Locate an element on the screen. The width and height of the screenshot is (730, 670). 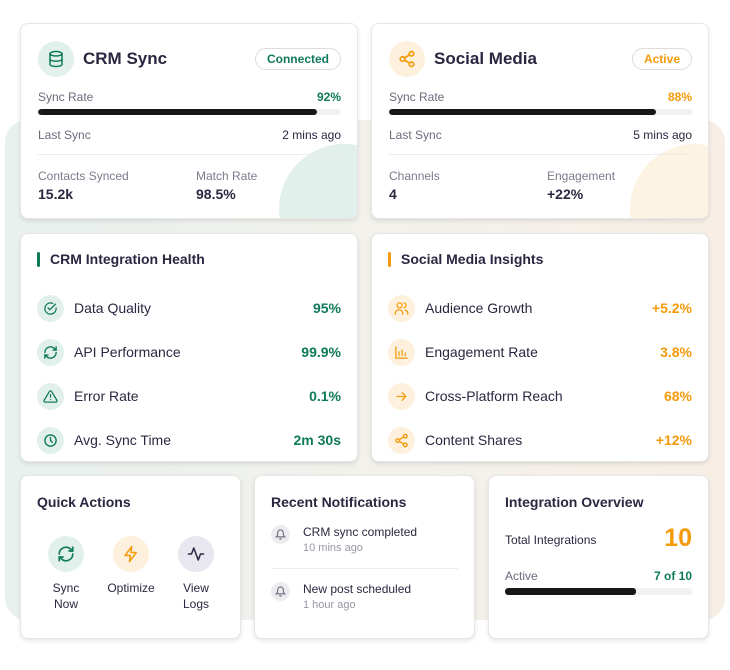
notification-title: New post scheduled is located at coordinates (357, 589).